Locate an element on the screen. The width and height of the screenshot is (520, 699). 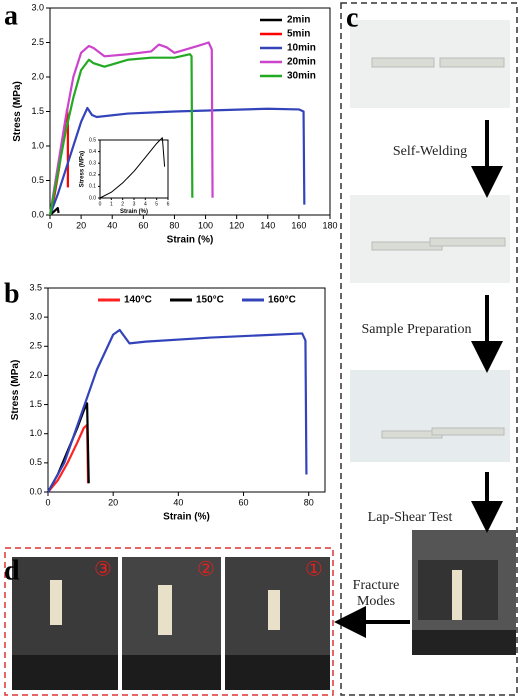
panel-label: c is located at coordinates (352, 17).